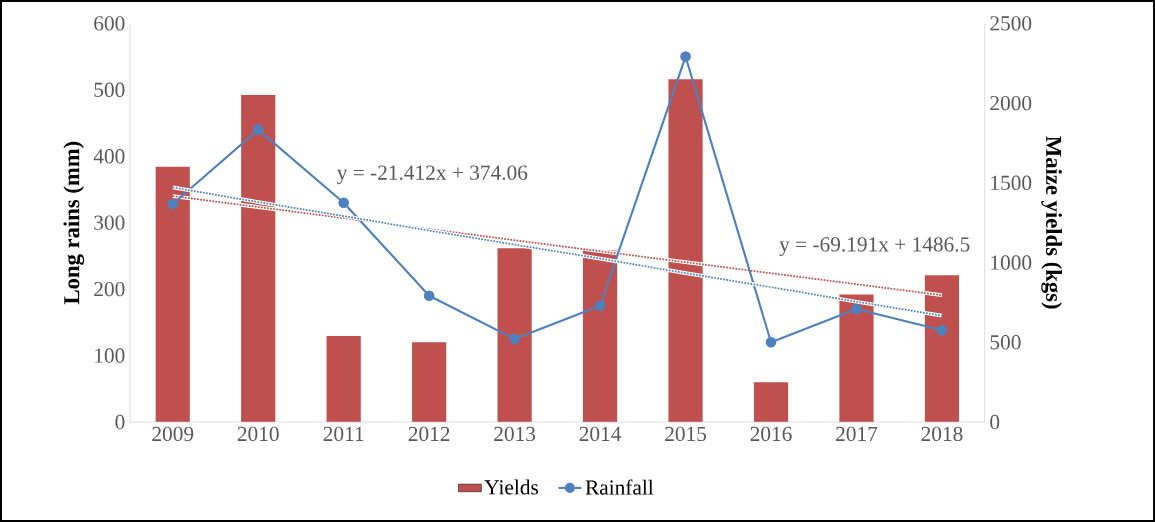 The image size is (1155, 522). Describe the element at coordinates (942, 434) in the screenshot. I see `x-tick-label: 2018` at that location.